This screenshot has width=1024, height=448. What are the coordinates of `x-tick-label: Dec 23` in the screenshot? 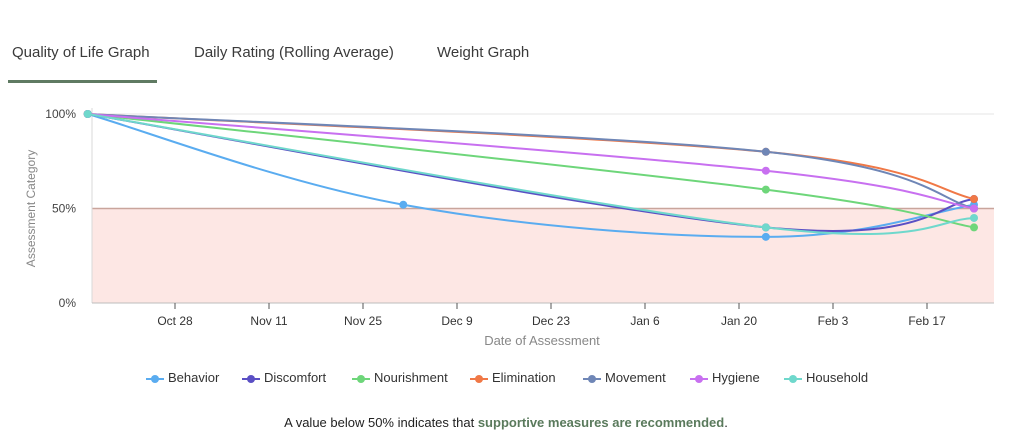 It's located at (551, 321).